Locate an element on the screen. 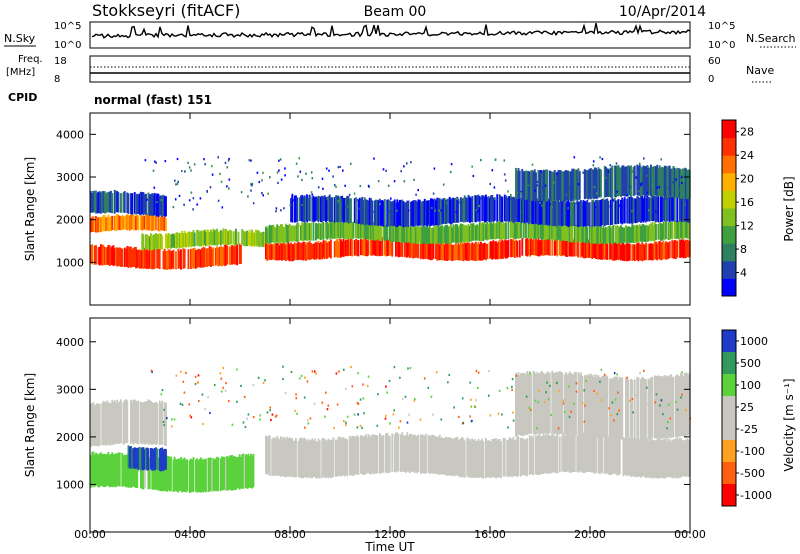 This screenshot has width=800, height=554. nsky-tick-bottom: 10^0 is located at coordinates (67, 45).